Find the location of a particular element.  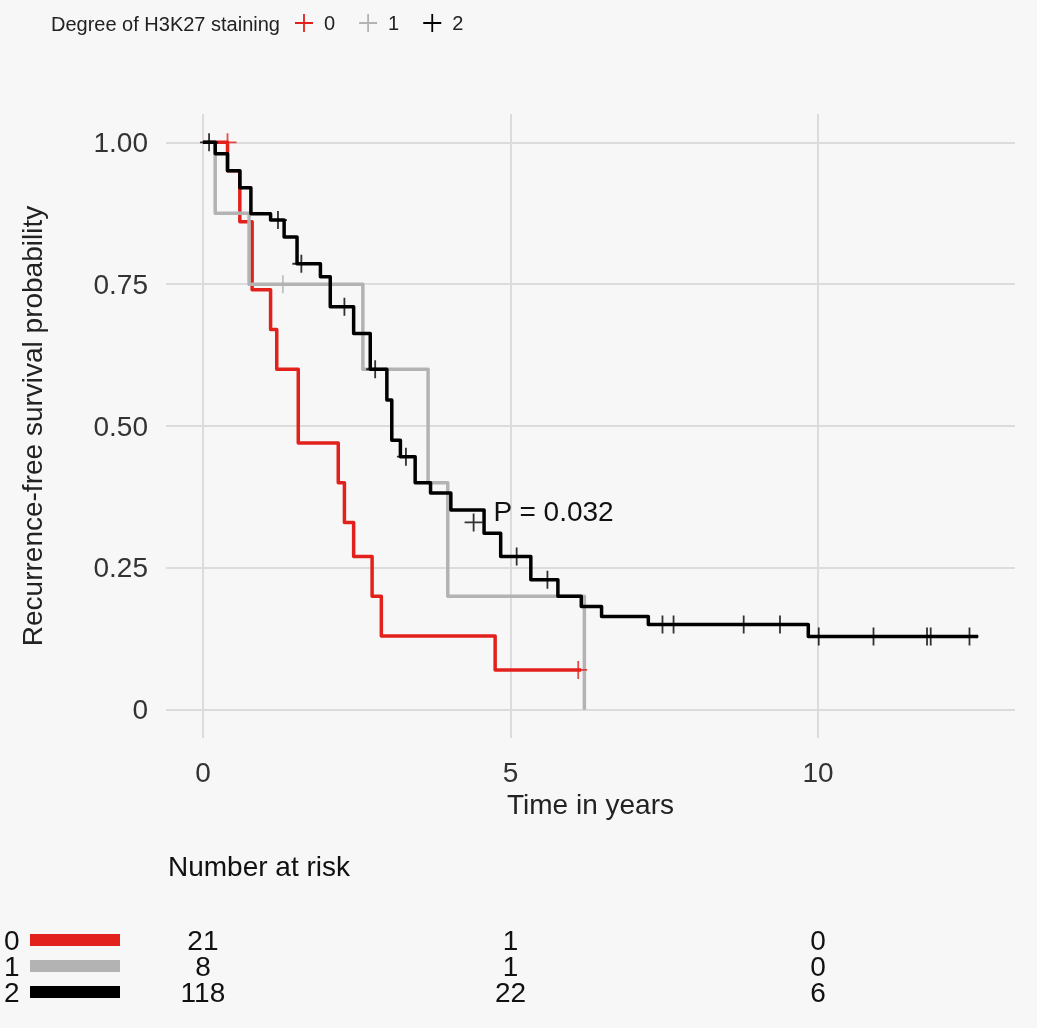

legend-label: 2 is located at coordinates (458, 23).